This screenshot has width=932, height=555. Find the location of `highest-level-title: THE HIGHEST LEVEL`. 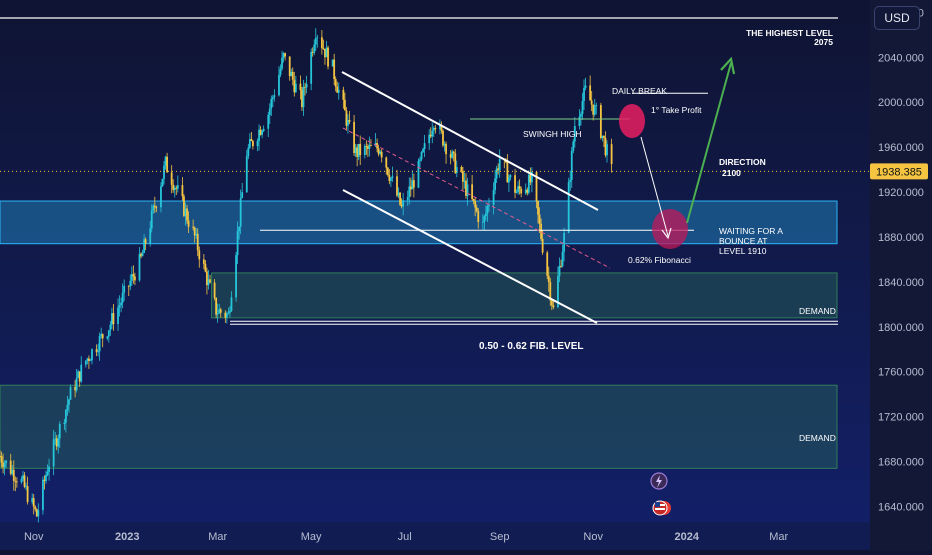

highest-level-title: THE HIGHEST LEVEL is located at coordinates (789, 33).